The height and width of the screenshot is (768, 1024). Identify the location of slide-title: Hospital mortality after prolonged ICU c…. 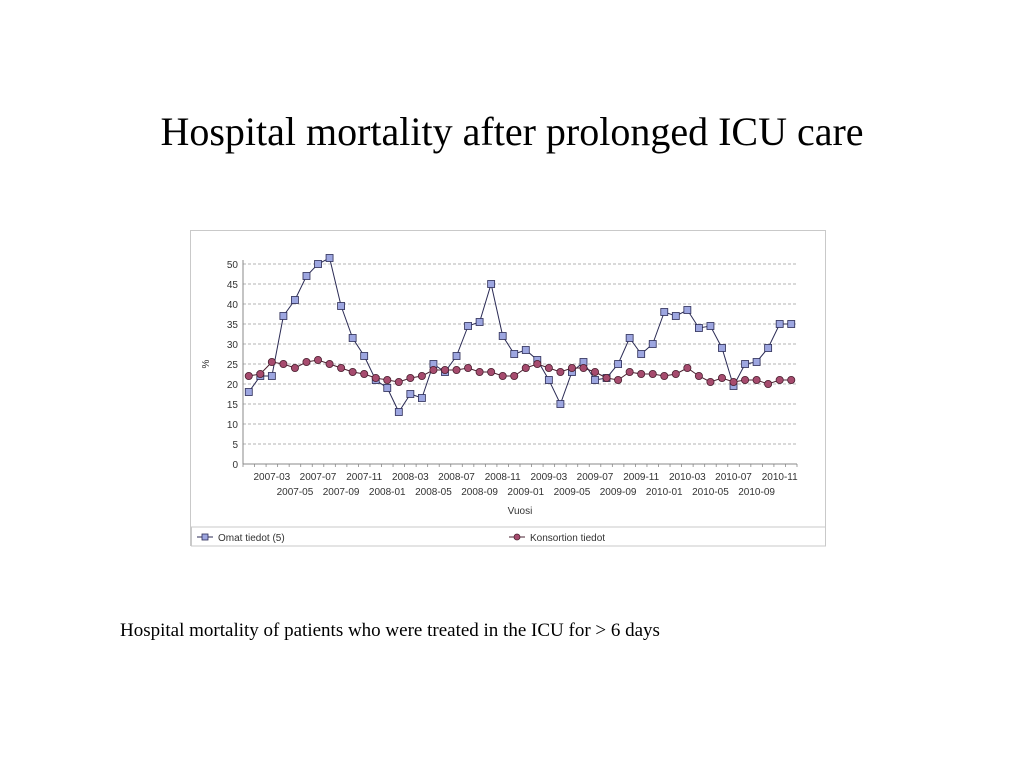
(512, 131).